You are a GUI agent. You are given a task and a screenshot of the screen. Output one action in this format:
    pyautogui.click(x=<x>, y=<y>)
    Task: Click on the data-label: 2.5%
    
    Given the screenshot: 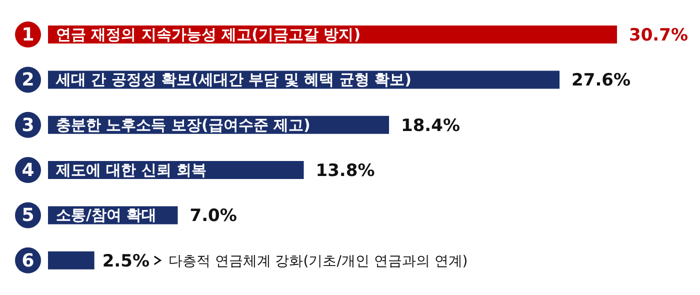 What is the action you would take?
    pyautogui.click(x=126, y=261)
    